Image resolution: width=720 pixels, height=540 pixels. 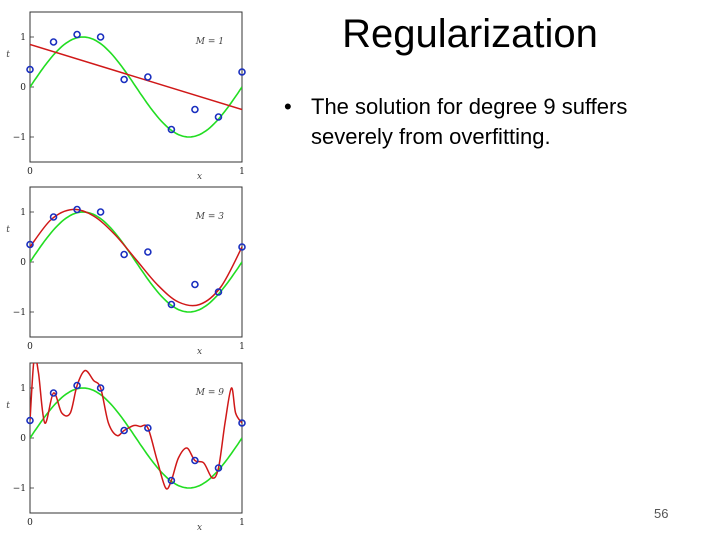 What do you see at coordinates (209, 42) in the screenshot?
I see `model-order-label: M = 1` at bounding box center [209, 42].